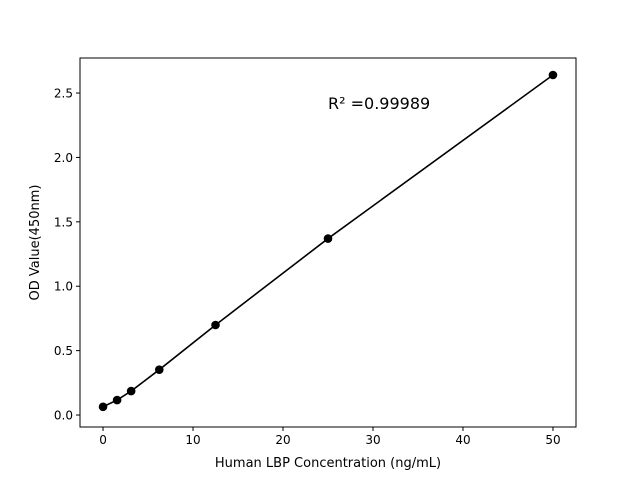 The image size is (640, 484). Describe the element at coordinates (63, 222) in the screenshot. I see `y-tick-label: 1.5` at that location.